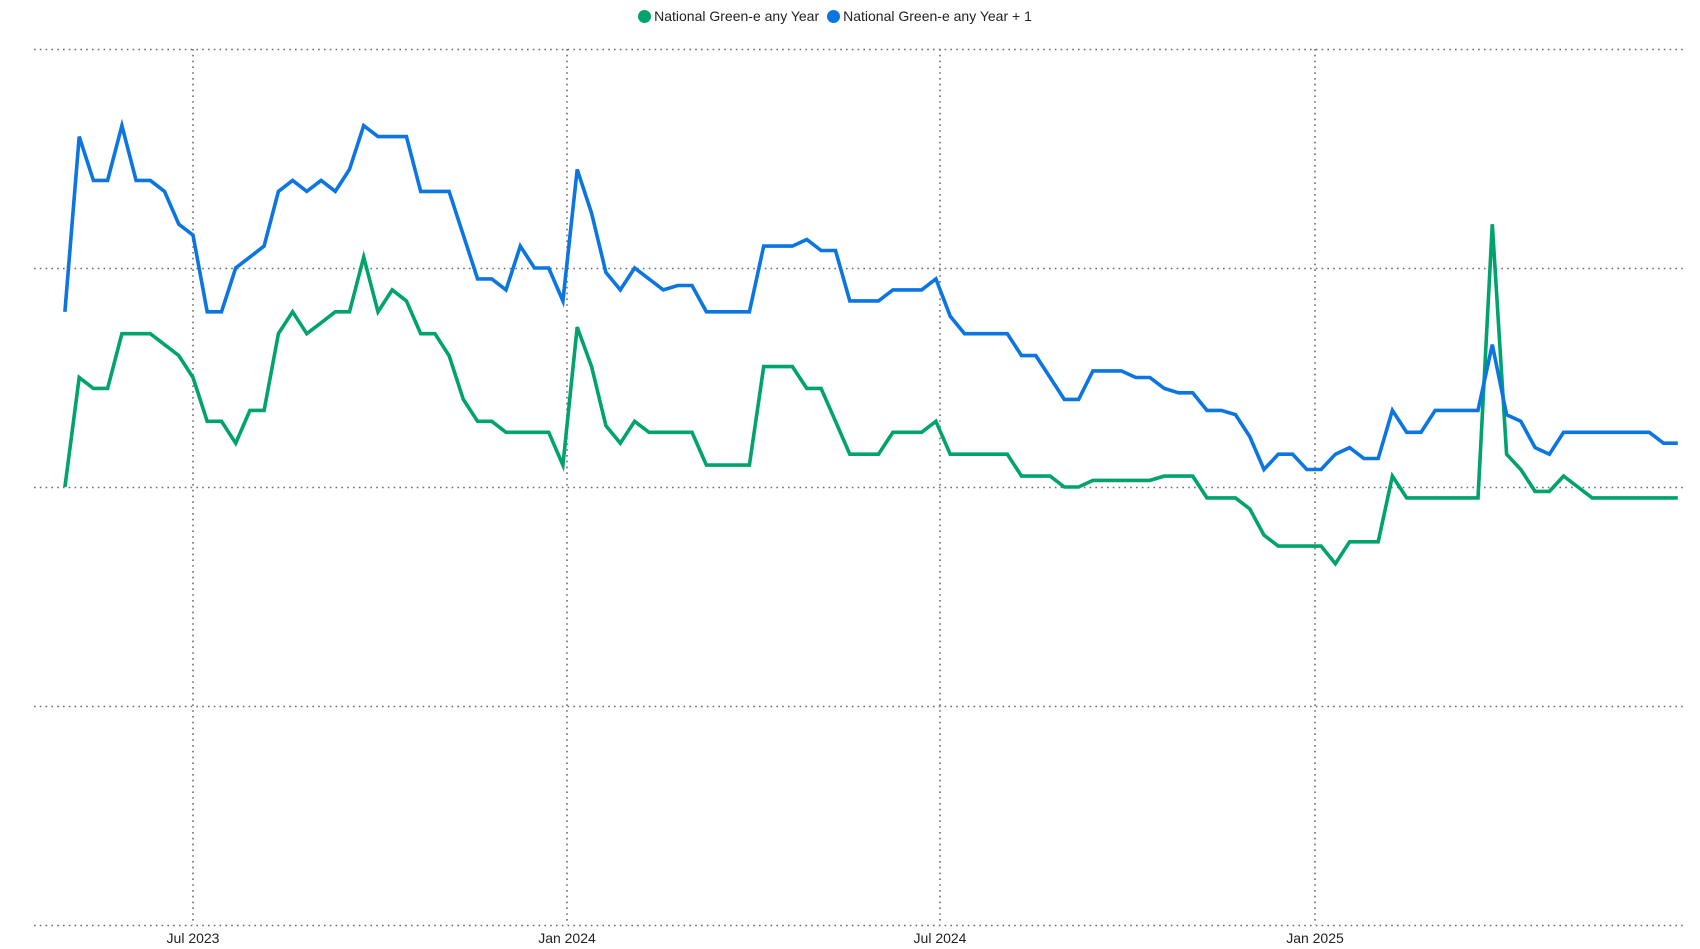 The height and width of the screenshot is (949, 1700). Describe the element at coordinates (737, 16) in the screenshot. I see `legend-label-green: National Green-e any Year` at that location.